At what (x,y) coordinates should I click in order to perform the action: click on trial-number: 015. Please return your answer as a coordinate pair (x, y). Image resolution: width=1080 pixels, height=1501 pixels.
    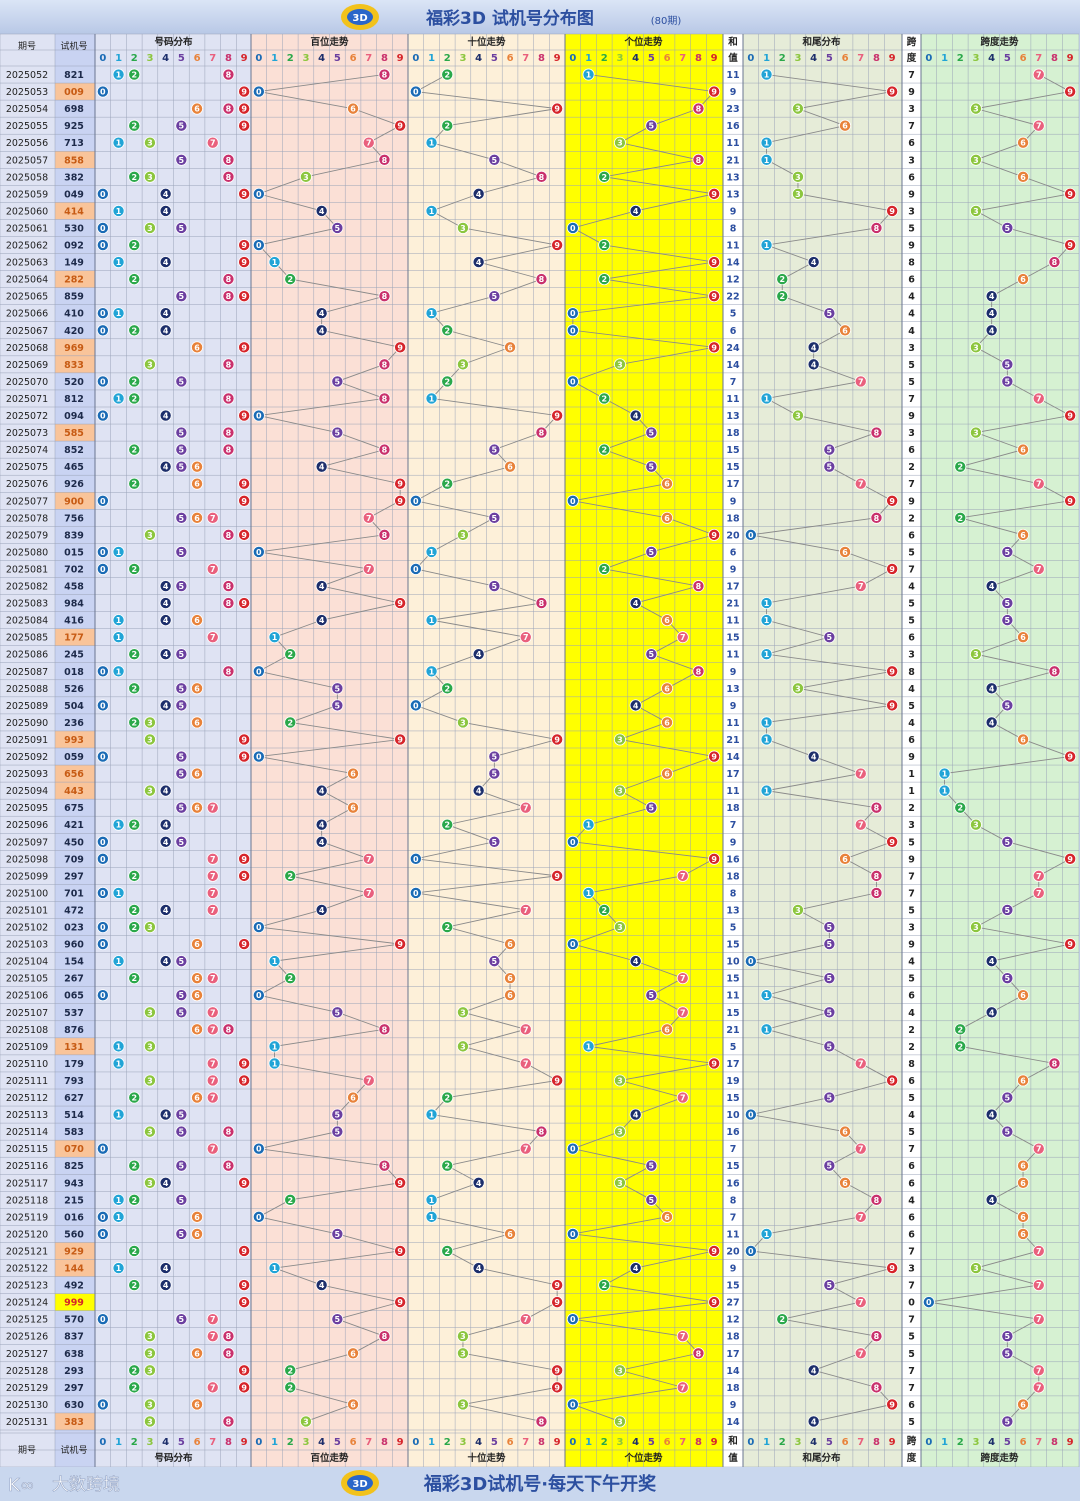
    Looking at the image, I should click on (74, 552).